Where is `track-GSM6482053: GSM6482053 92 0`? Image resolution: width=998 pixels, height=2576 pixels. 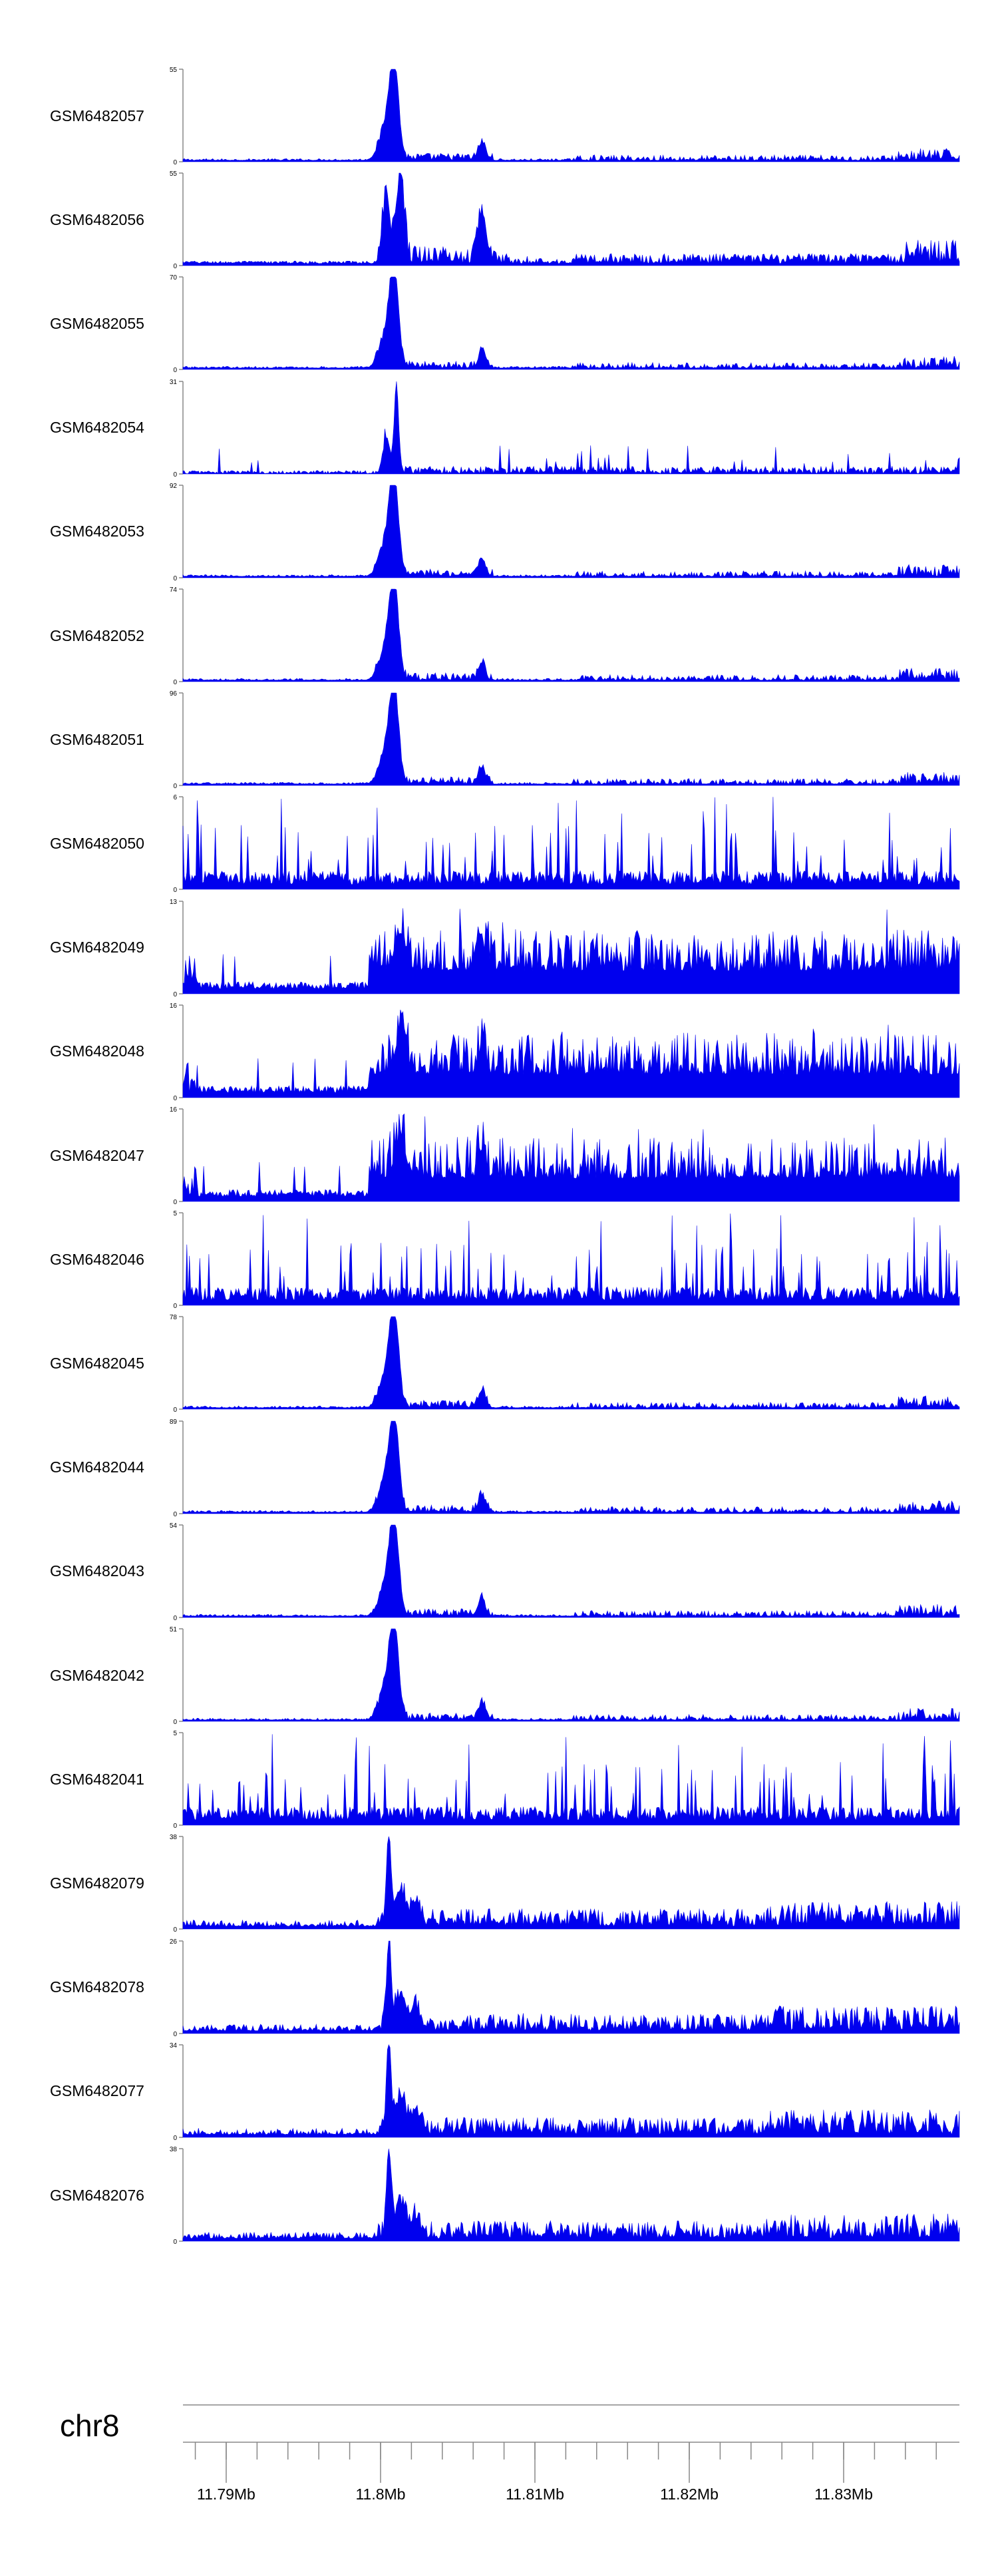 track-GSM6482053: GSM6482053 92 0 is located at coordinates (499, 534).